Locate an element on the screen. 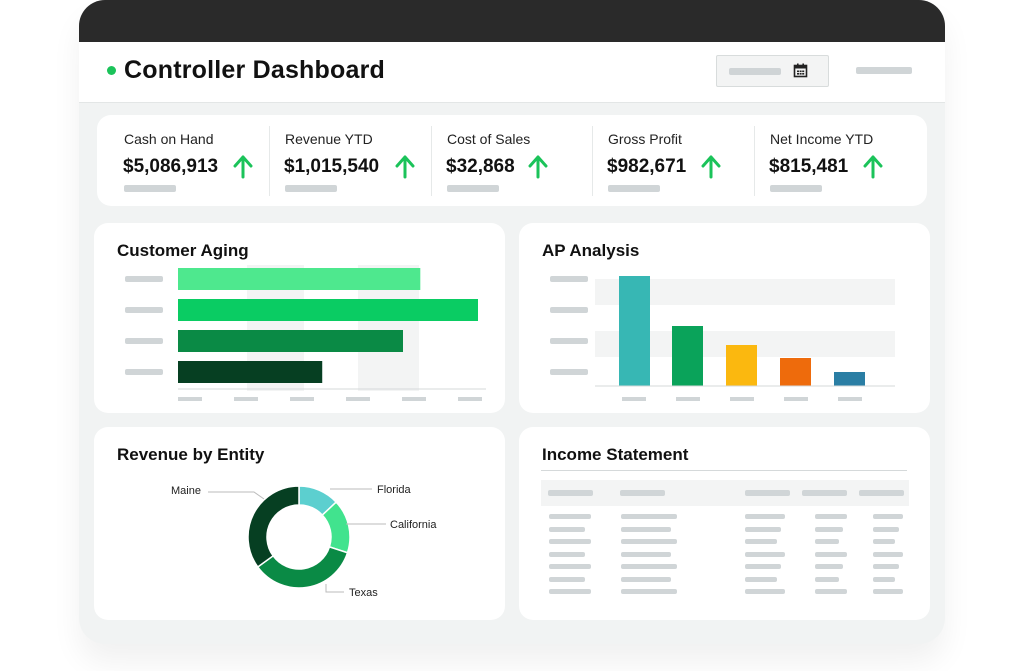 This screenshot has width=1024, height=671. revenue-donut-chart: Florida California Texas Maine is located at coordinates (304, 541).